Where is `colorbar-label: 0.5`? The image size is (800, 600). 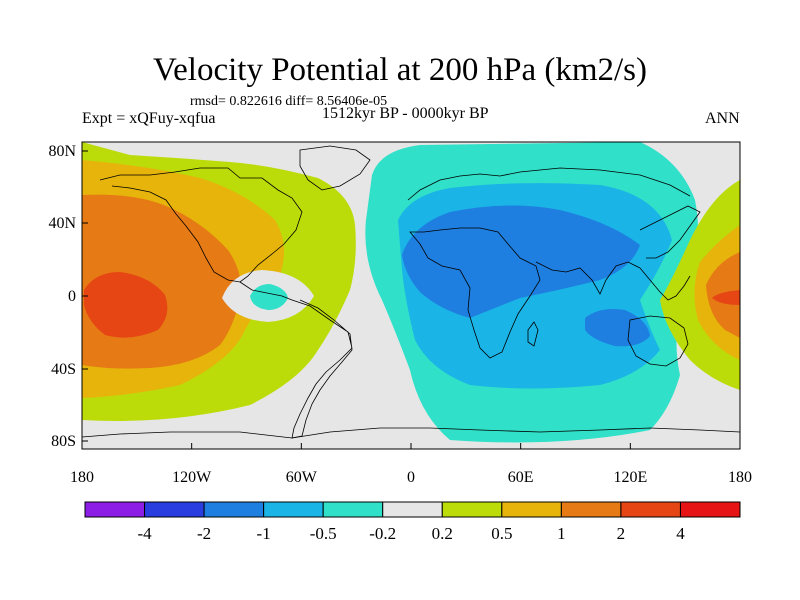 colorbar-label: 0.5 is located at coordinates (501, 533).